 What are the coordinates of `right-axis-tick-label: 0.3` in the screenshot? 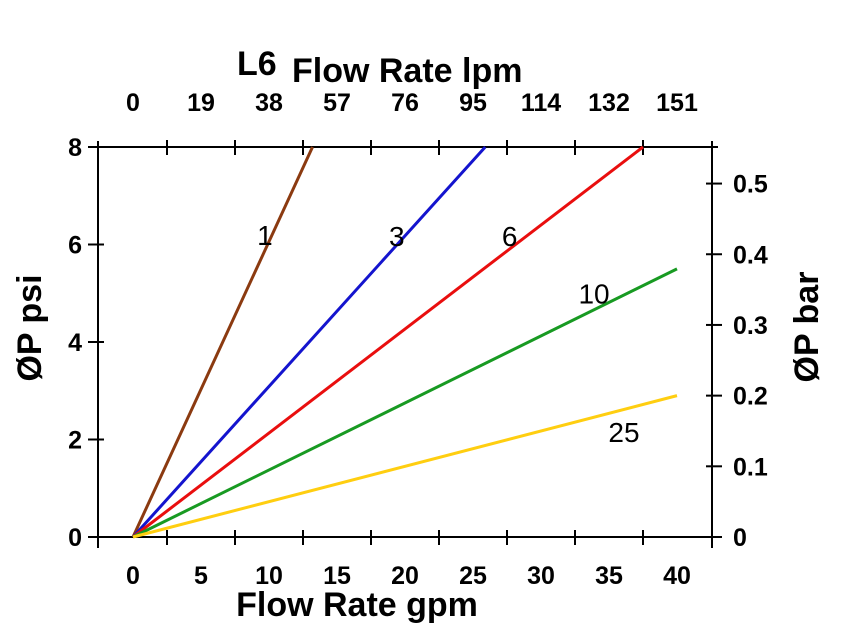 It's located at (750, 326).